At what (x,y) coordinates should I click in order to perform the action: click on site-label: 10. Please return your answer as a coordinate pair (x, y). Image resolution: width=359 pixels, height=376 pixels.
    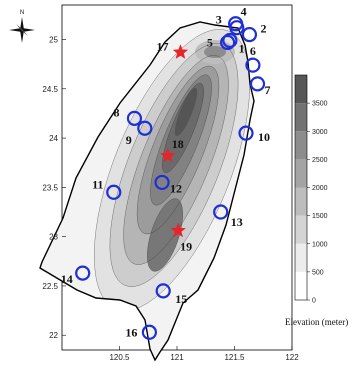
    Looking at the image, I should click on (264, 137).